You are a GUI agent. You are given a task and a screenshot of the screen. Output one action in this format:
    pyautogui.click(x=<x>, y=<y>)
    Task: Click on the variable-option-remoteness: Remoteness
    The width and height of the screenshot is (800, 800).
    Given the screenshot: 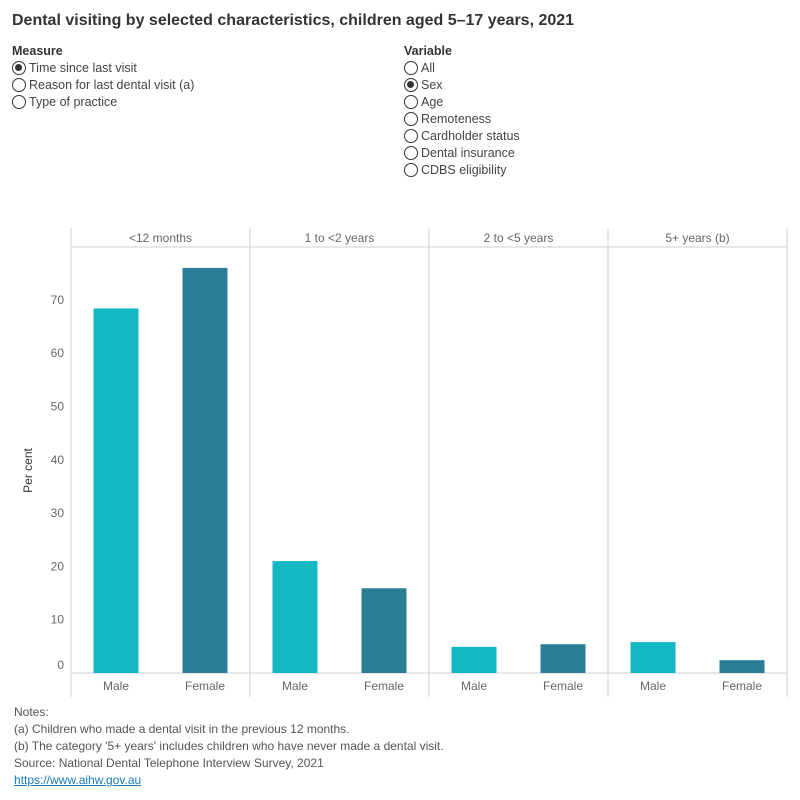 What is the action you would take?
    pyautogui.click(x=462, y=118)
    